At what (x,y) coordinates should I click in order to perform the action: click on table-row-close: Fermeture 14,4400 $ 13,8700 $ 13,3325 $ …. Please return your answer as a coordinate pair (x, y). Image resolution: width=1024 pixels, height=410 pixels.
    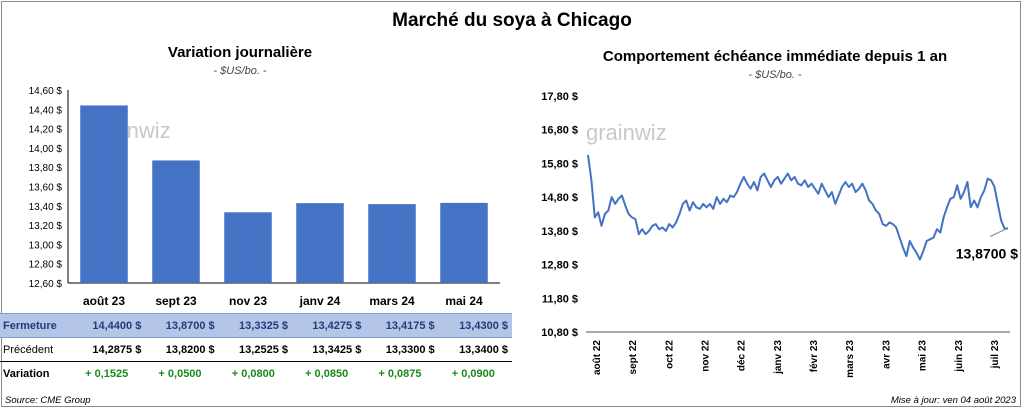
    Looking at the image, I should click on (256, 325).